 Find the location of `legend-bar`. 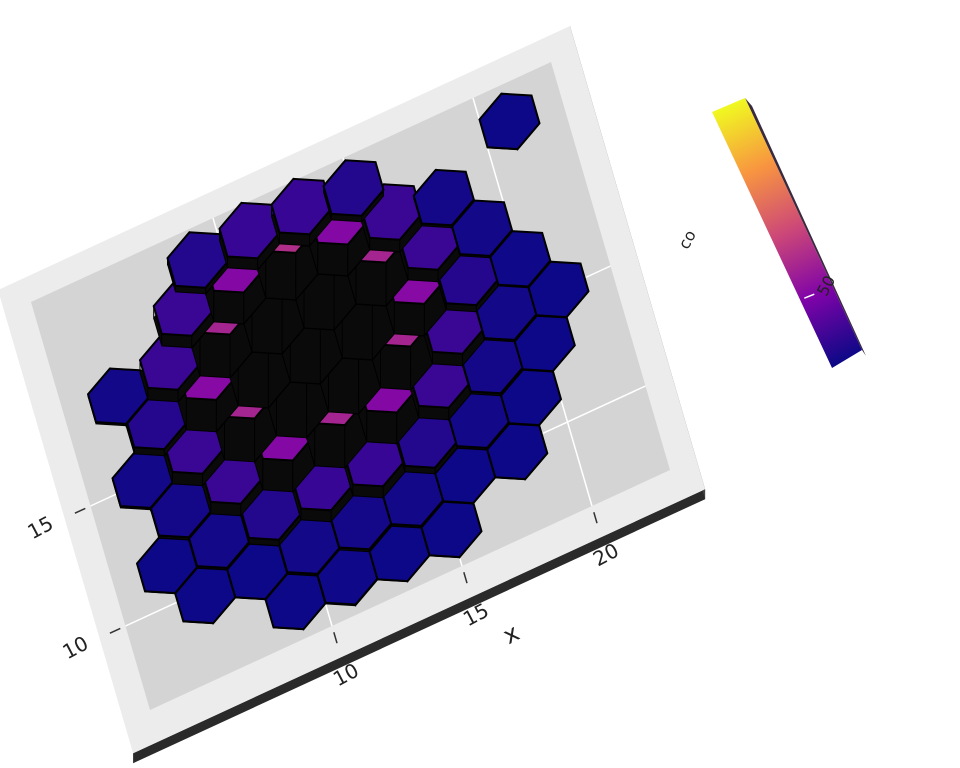

legend-bar is located at coordinates (787, 233).